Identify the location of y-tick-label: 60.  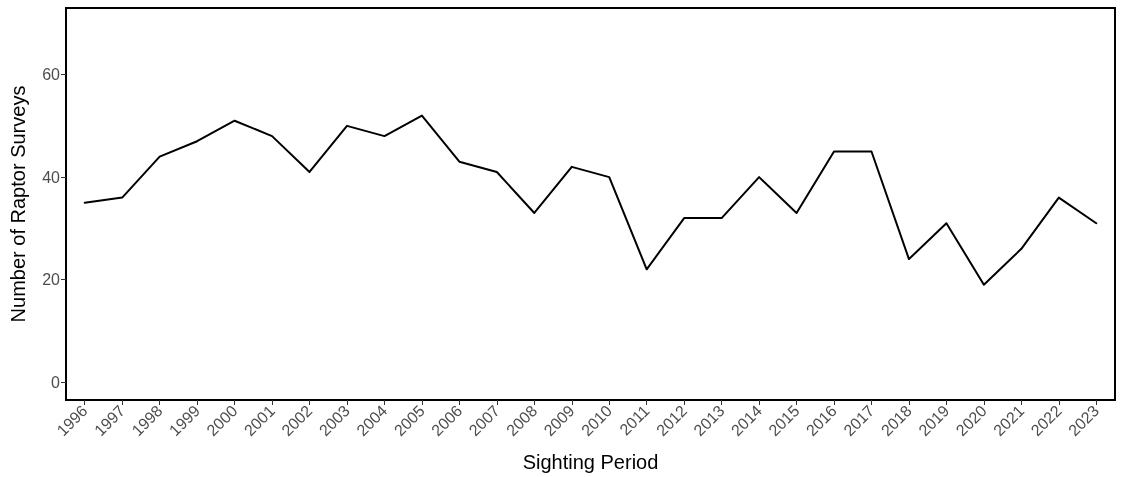
(51, 75).